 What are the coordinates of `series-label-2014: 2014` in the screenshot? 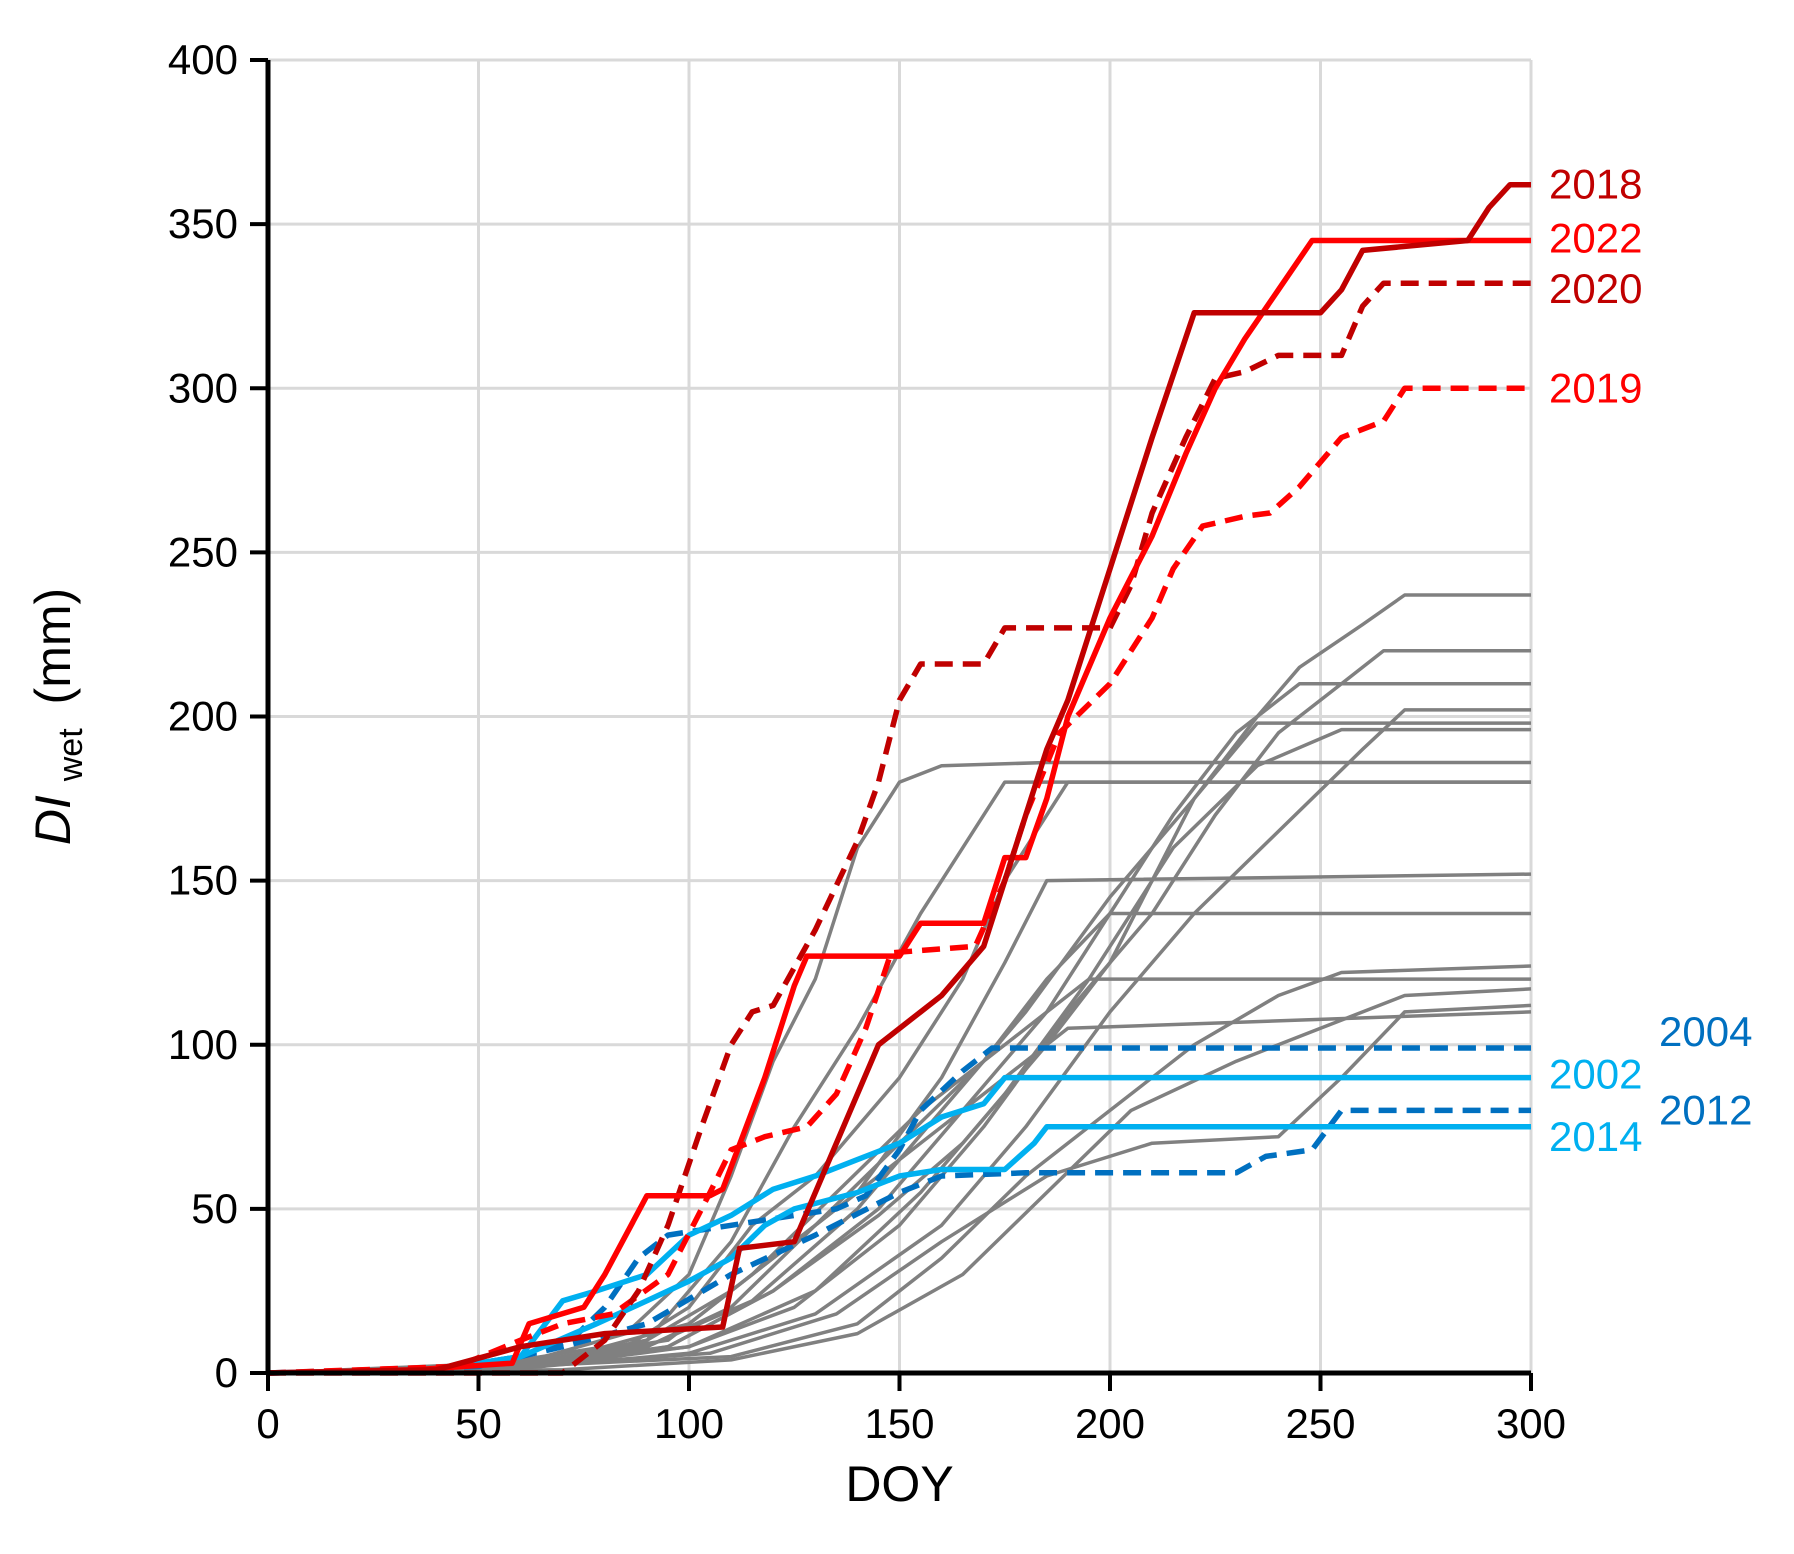 It's located at (1595, 1136).